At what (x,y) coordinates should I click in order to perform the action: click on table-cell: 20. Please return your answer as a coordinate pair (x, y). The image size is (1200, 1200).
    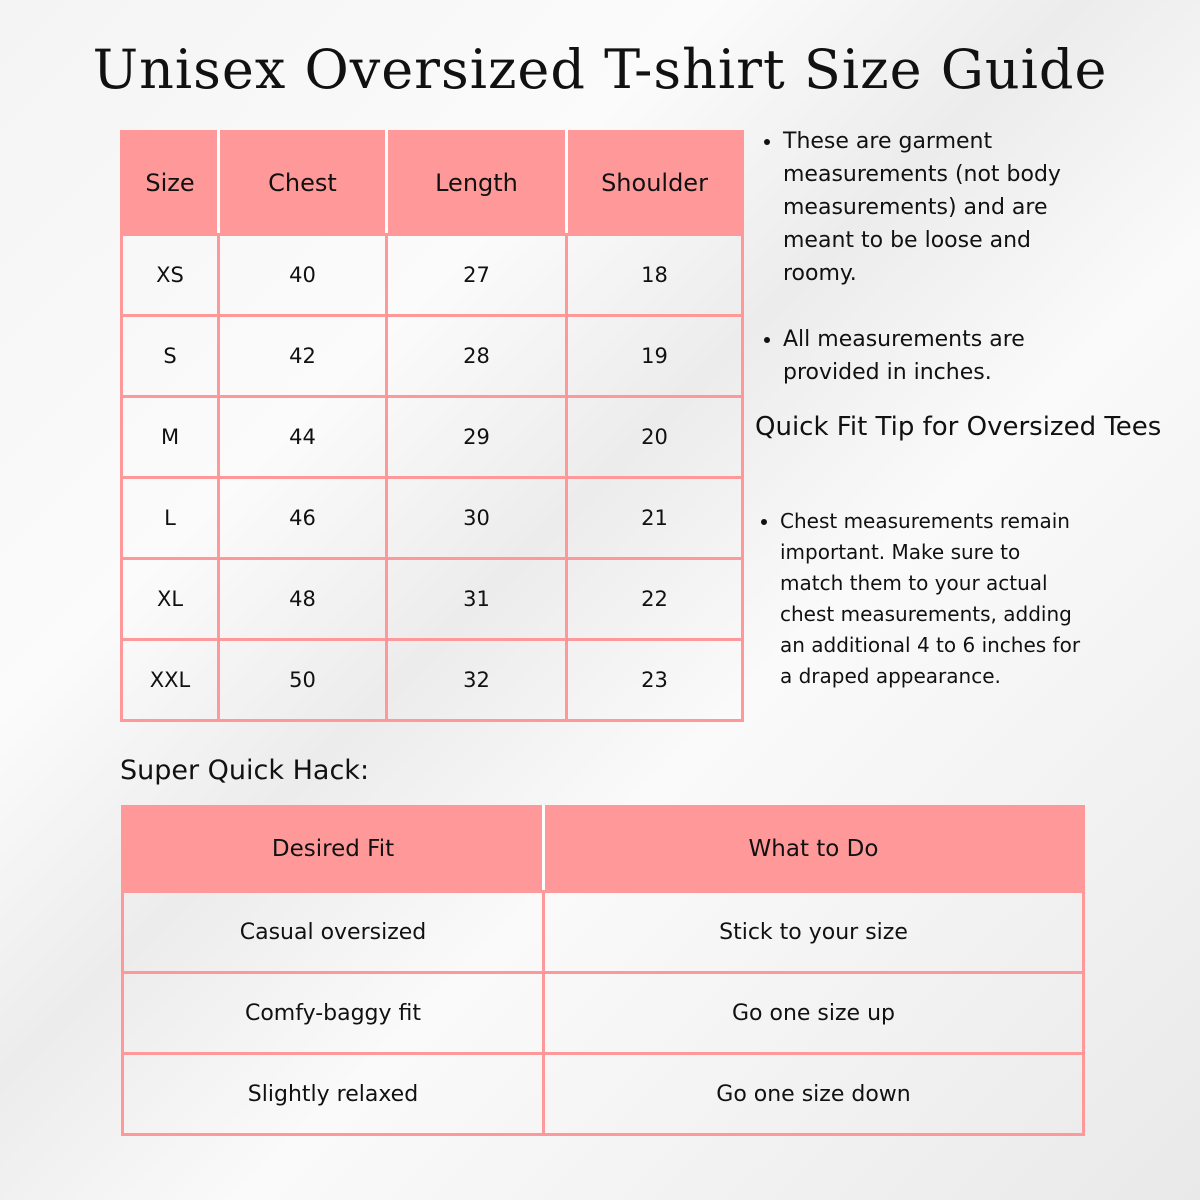
    Looking at the image, I should click on (654, 437).